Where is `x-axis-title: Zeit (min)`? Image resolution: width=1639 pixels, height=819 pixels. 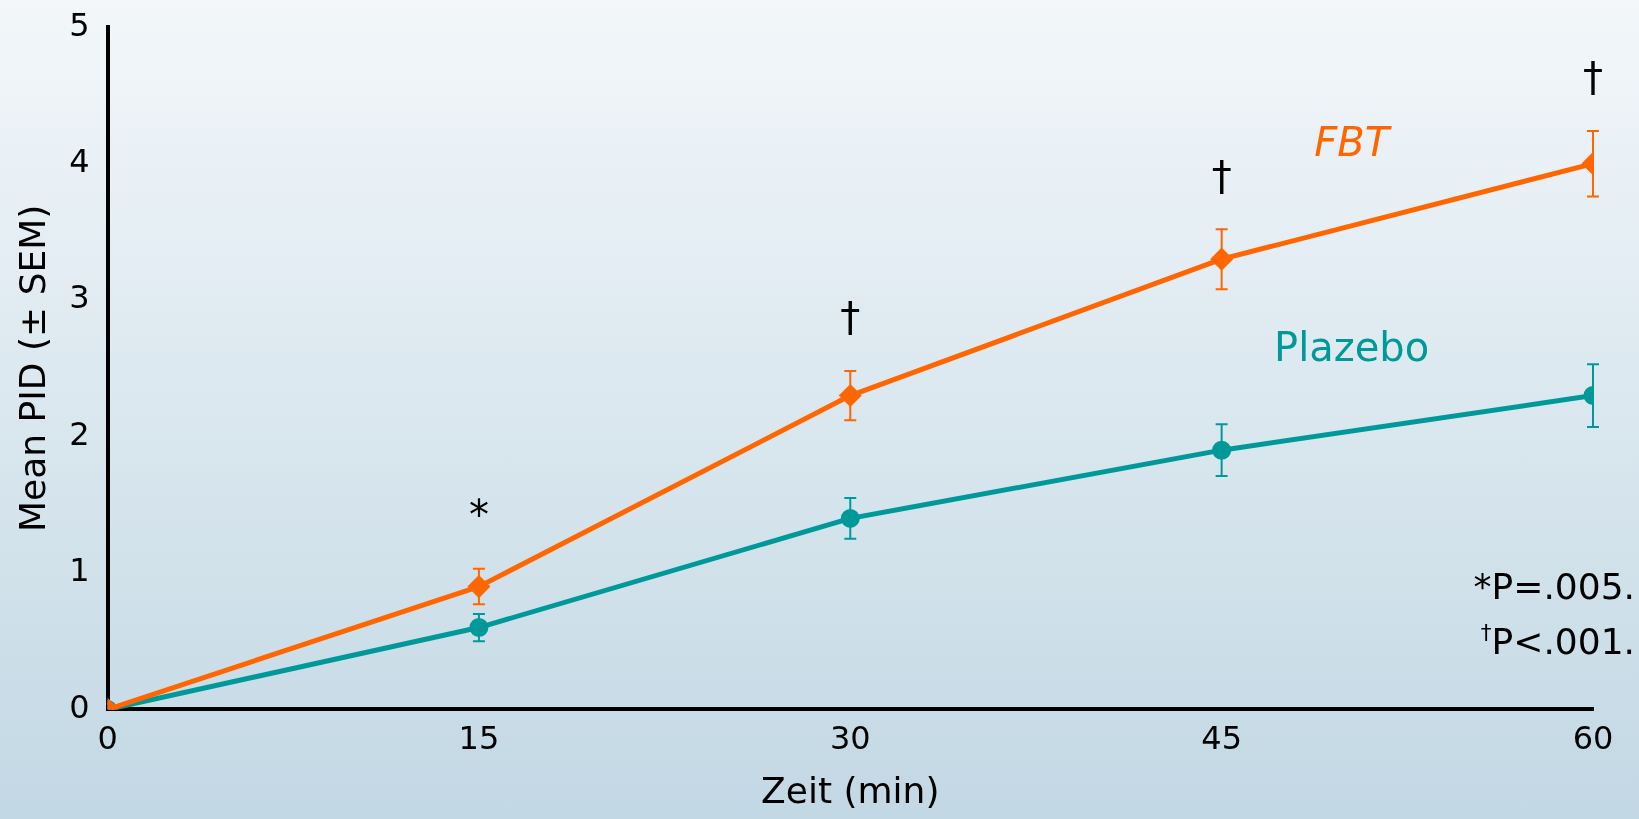 x-axis-title: Zeit (min) is located at coordinates (850, 790).